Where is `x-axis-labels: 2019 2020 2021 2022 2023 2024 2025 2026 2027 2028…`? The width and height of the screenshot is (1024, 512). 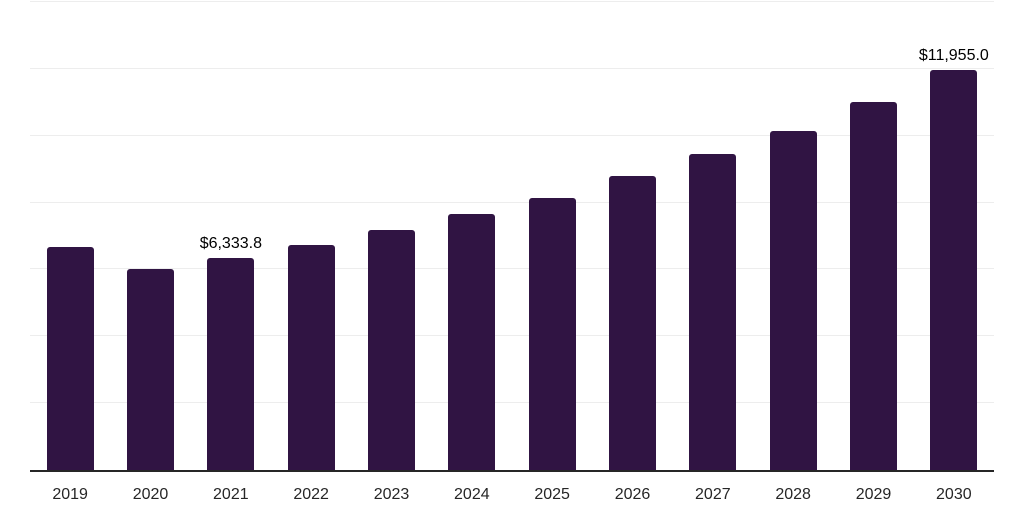
x-axis-labels: 2019 2020 2021 2022 2023 2024 2025 2026 2027 2028… is located at coordinates (512, 496).